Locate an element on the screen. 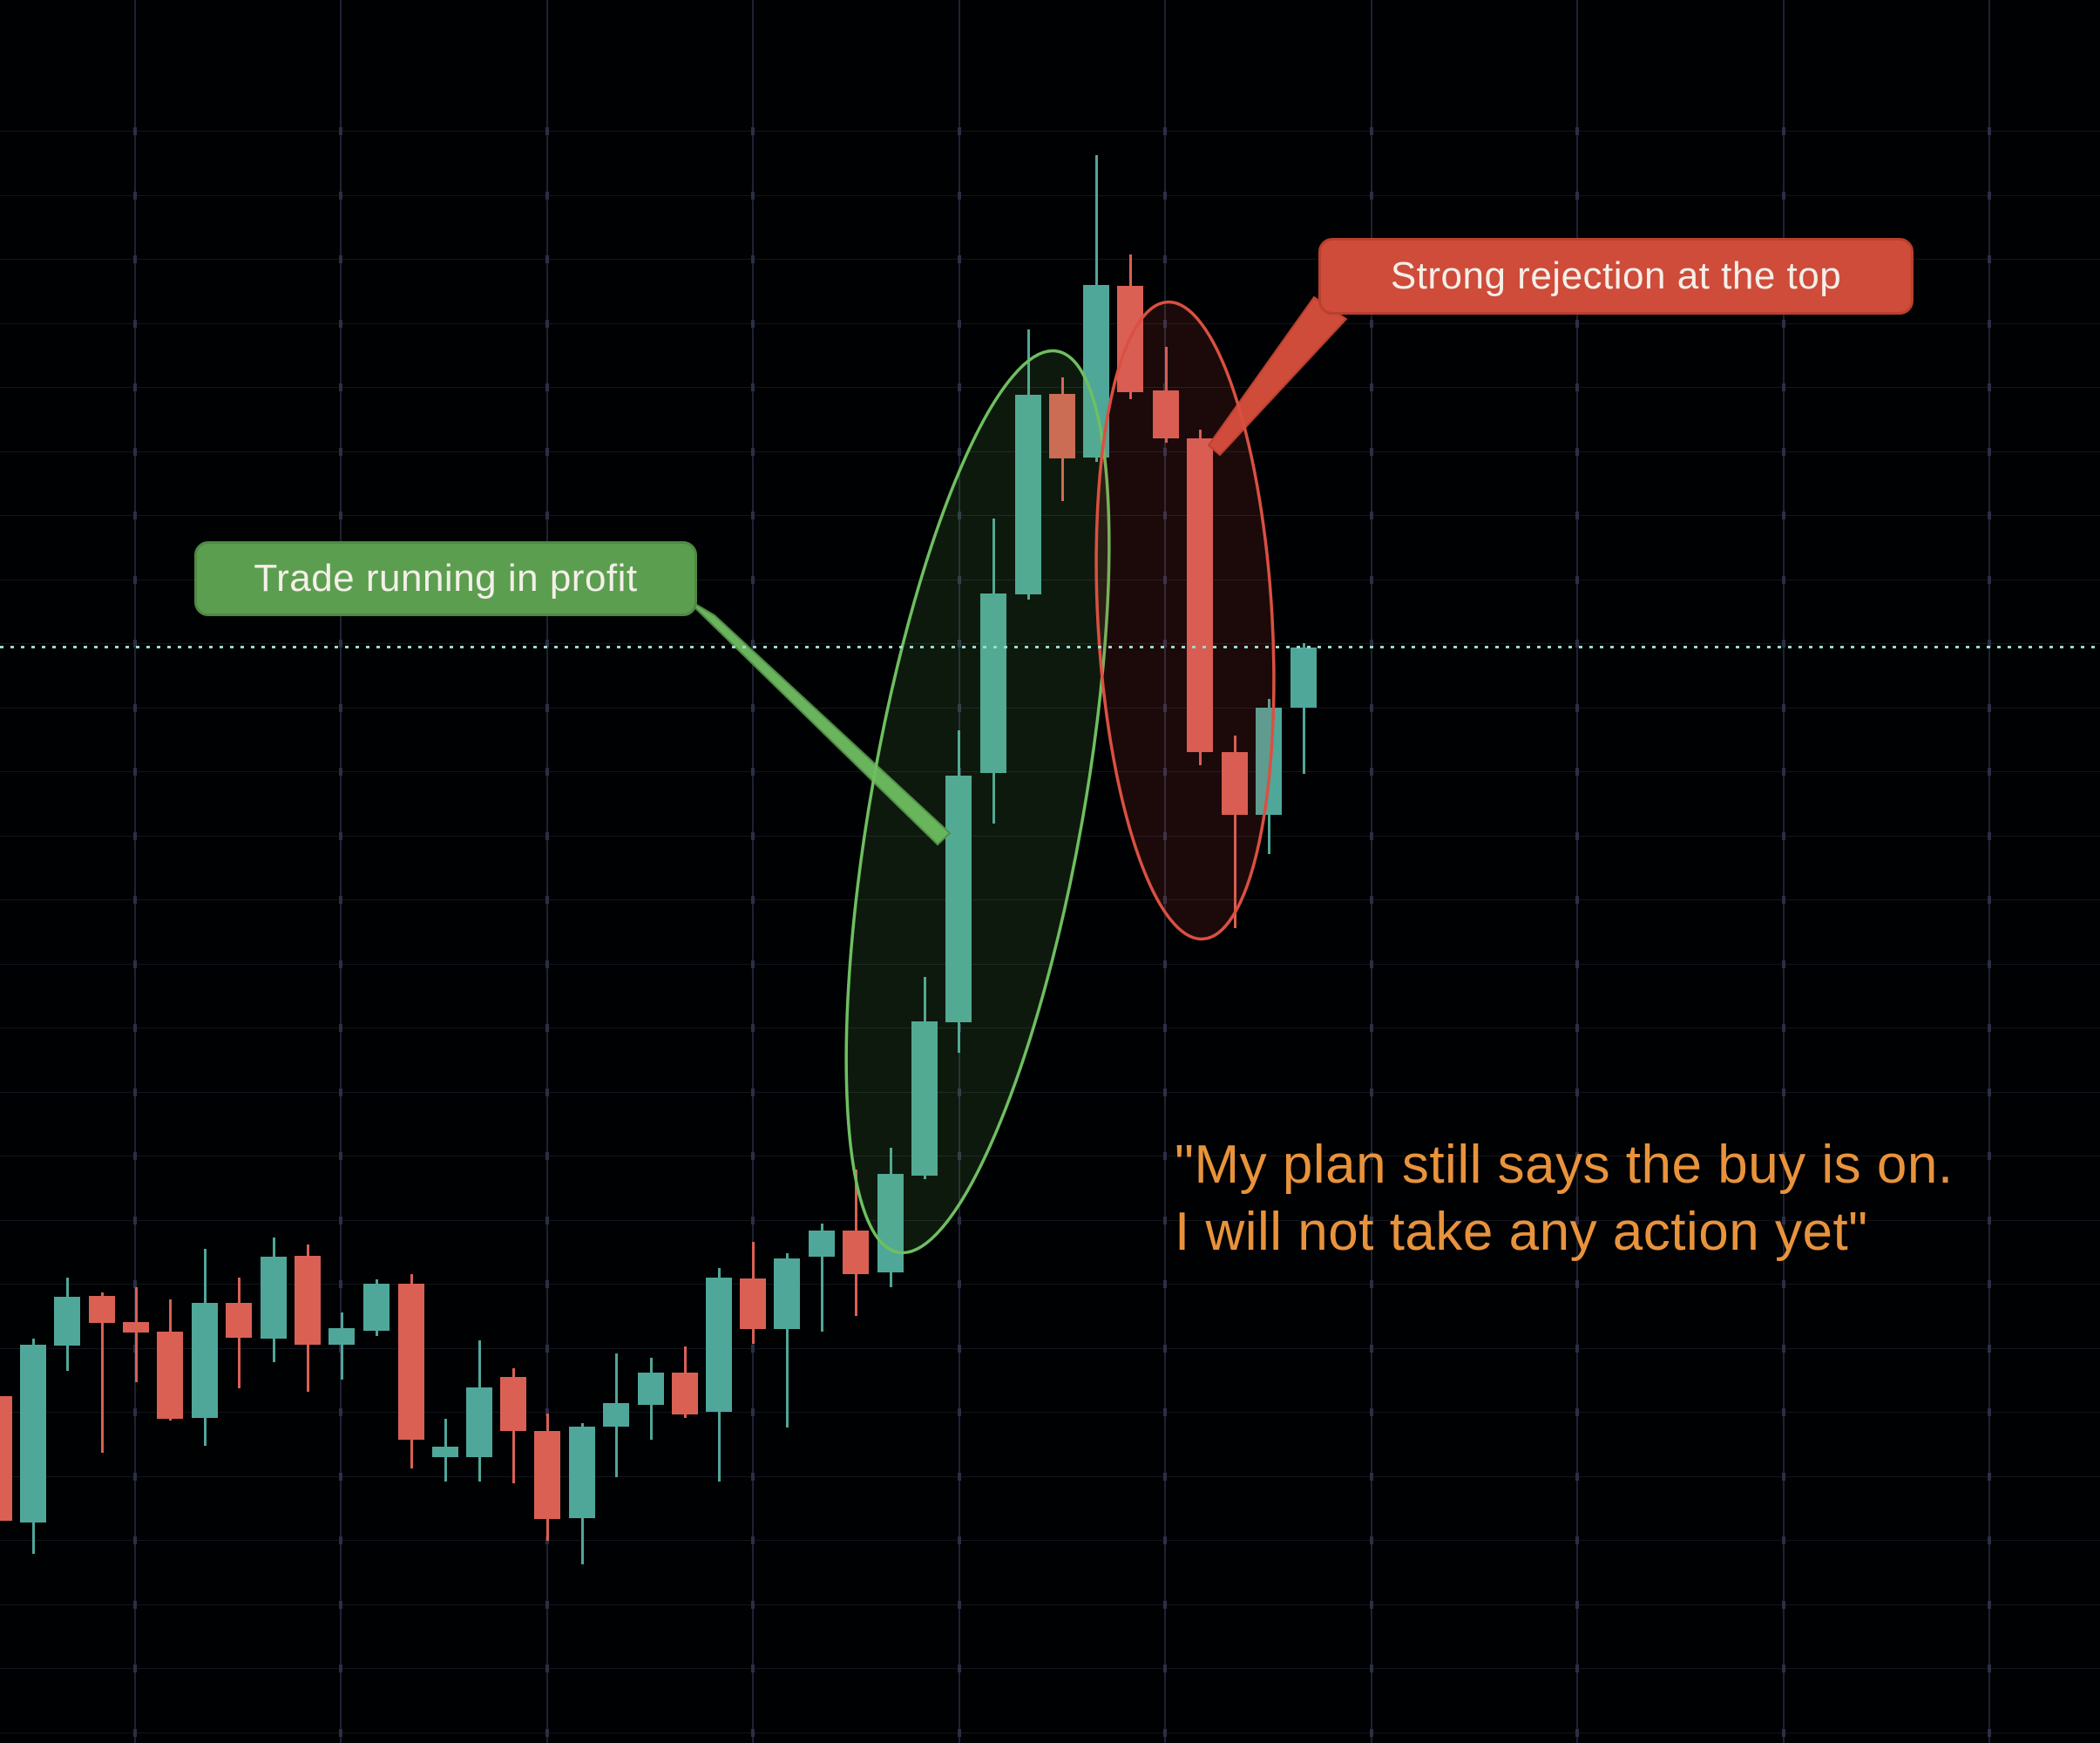  profit-callout: Trade running in profit is located at coordinates (445, 579).